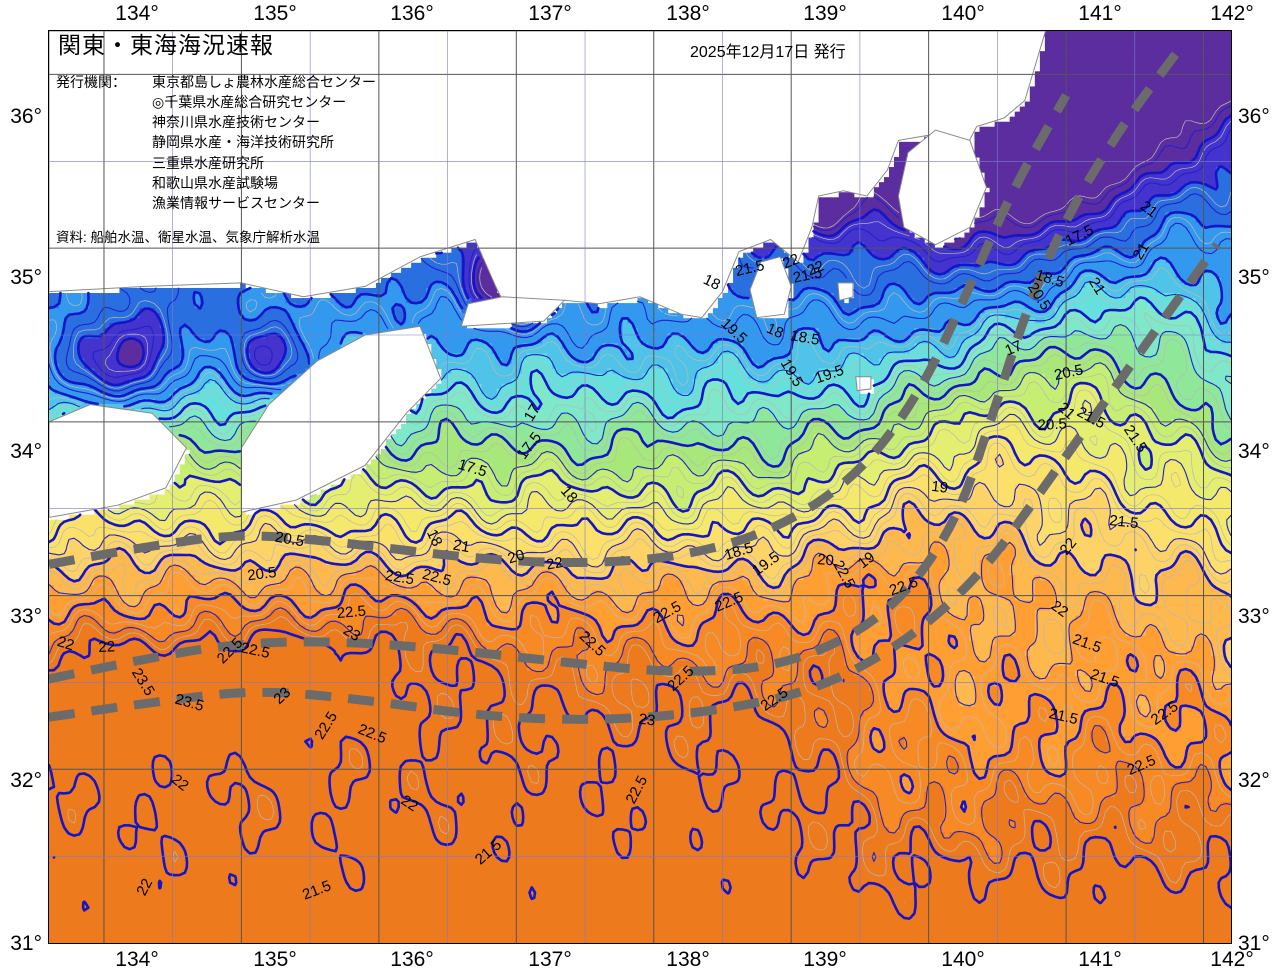 Image resolution: width=1280 pixels, height=980 pixels. What do you see at coordinates (1254, 943) in the screenshot?
I see `lat-tick-31-right: 31°` at bounding box center [1254, 943].